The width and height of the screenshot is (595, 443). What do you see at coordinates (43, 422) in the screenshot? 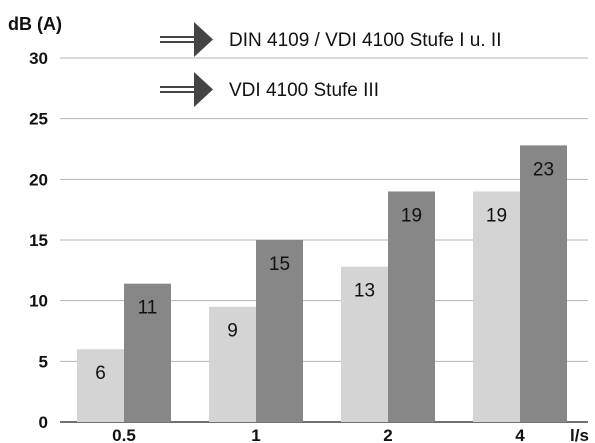
I see `y-tick-label: 0` at bounding box center [43, 422].